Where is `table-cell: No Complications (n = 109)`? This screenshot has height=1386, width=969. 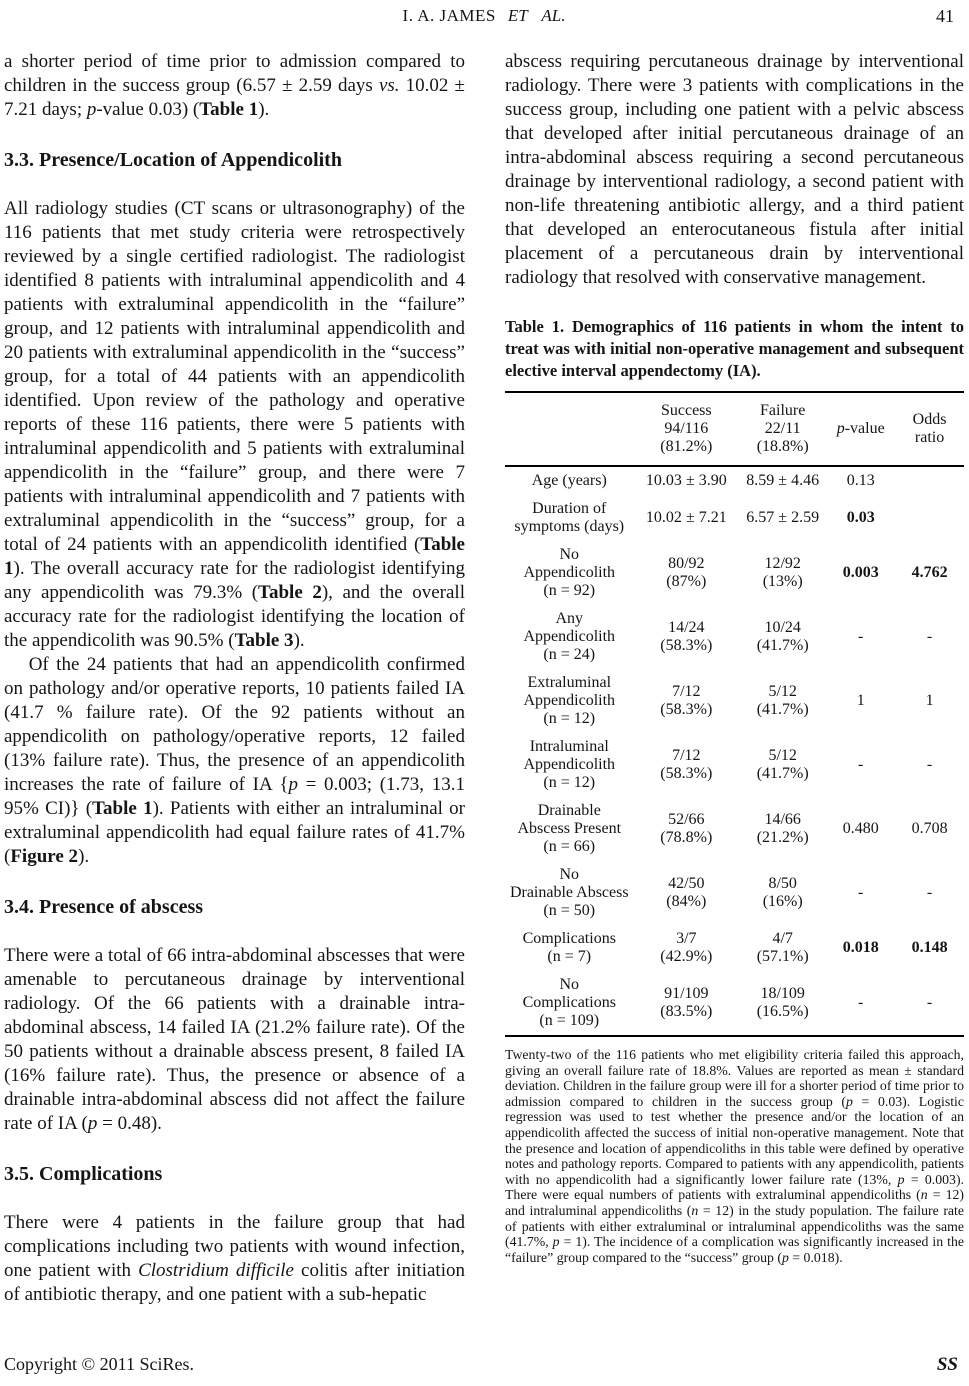
table-cell: No Complications (n = 109) is located at coordinates (569, 1002).